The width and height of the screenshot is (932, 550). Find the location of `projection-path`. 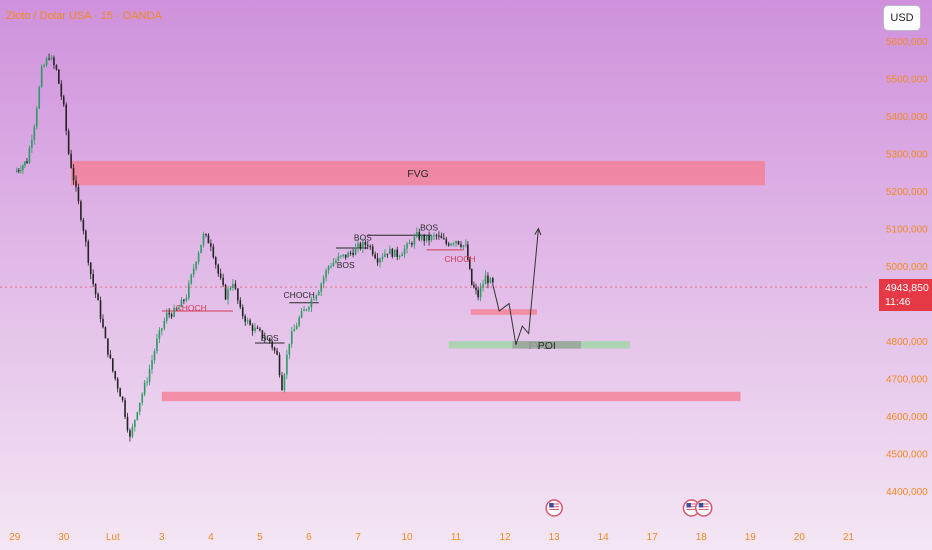

projection-path is located at coordinates (515, 286).